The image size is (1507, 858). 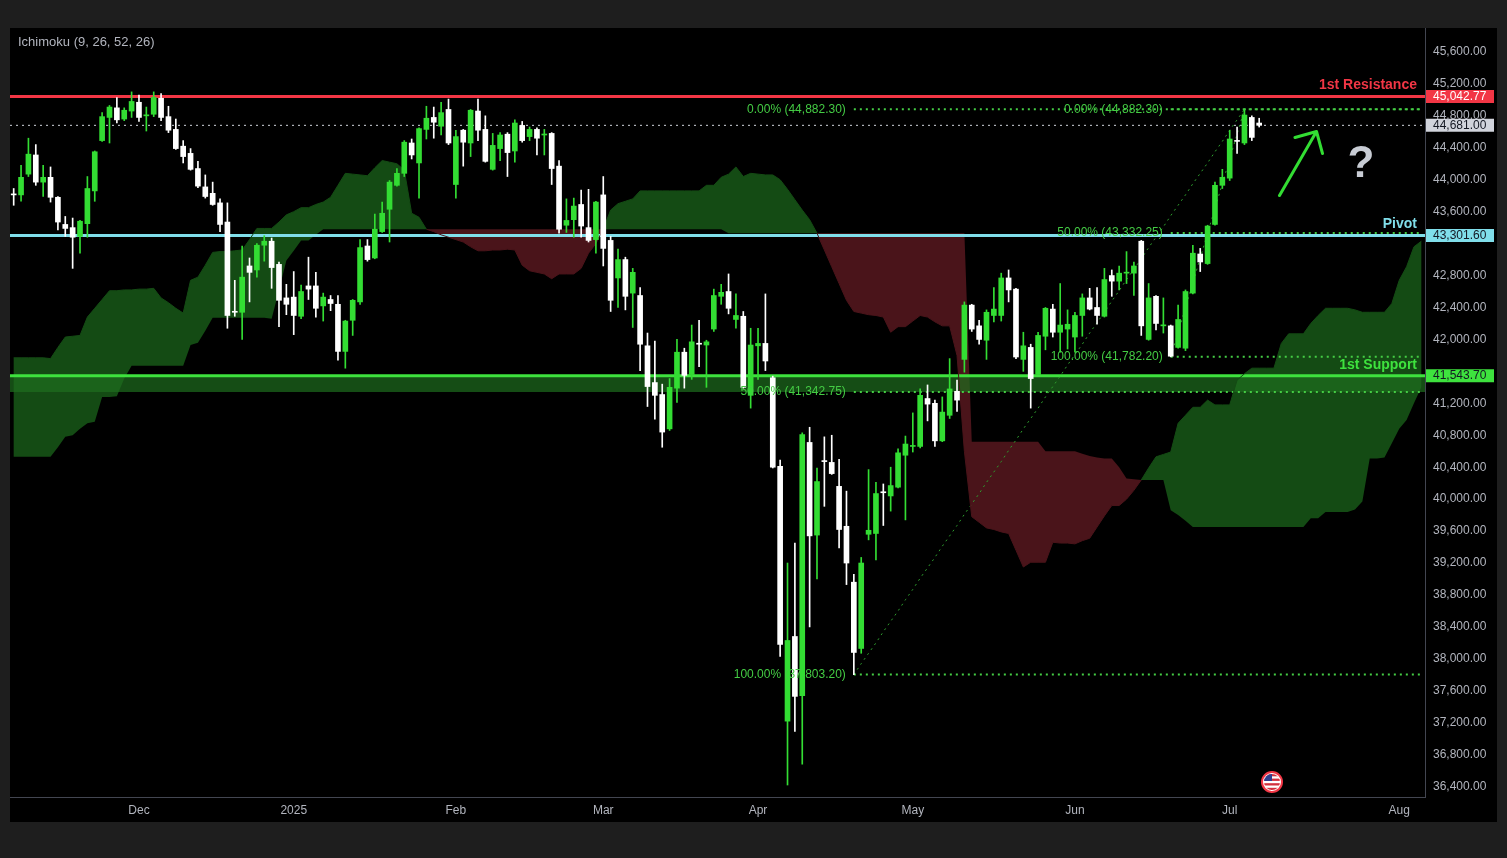 What do you see at coordinates (1460, 658) in the screenshot?
I see `y-tick-label: 38,000.00` at bounding box center [1460, 658].